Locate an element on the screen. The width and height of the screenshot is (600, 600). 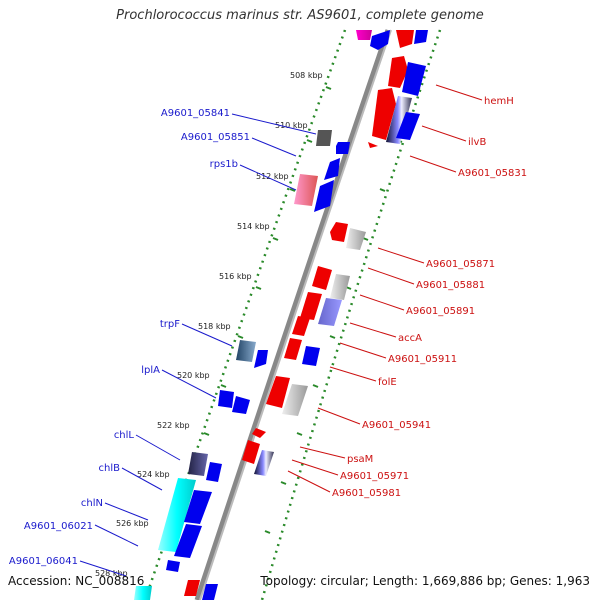
label-chlB: chlB is located at coordinates (110, 468).